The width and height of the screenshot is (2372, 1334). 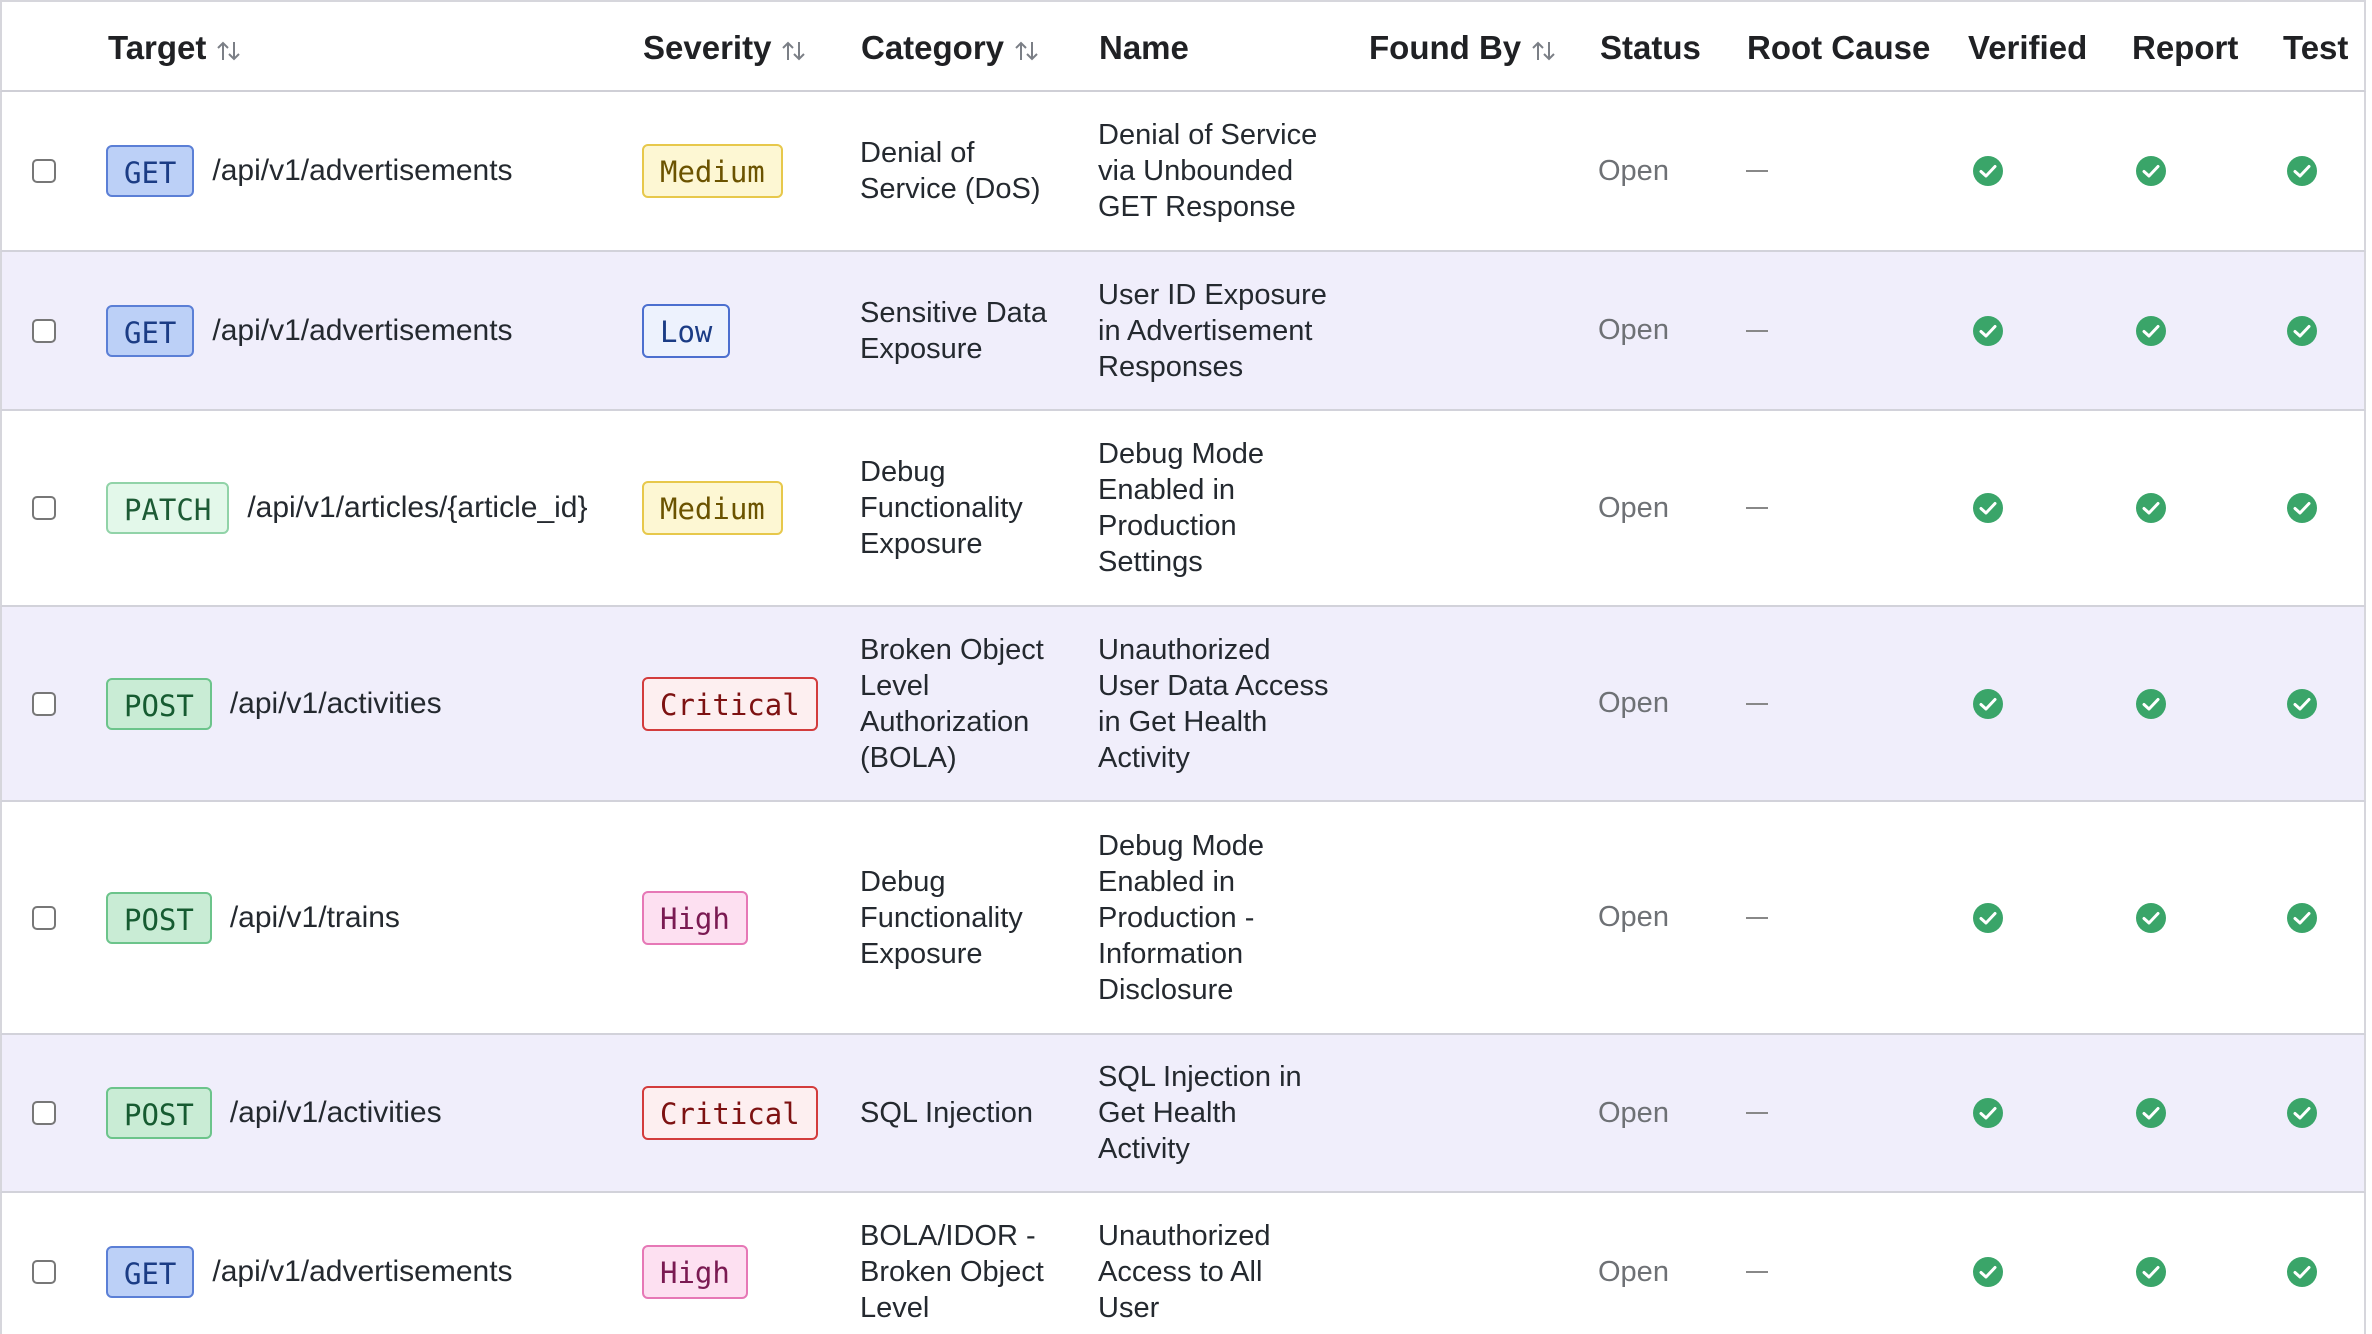 What do you see at coordinates (951, 48) in the screenshot?
I see `column-header-category: Category` at bounding box center [951, 48].